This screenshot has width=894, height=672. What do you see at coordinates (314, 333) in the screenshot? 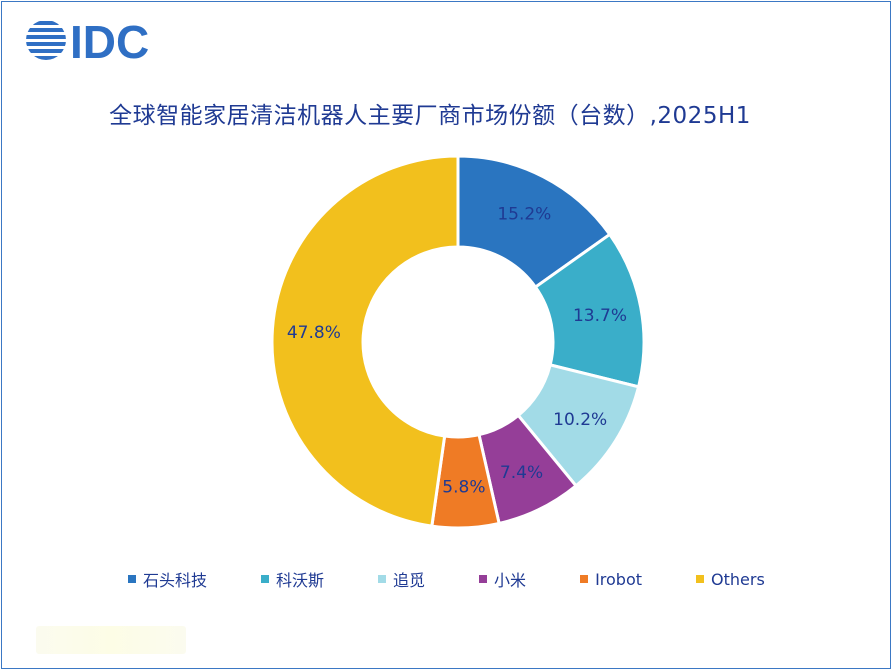
I see `slice-label-5: 47.8%` at bounding box center [314, 333].